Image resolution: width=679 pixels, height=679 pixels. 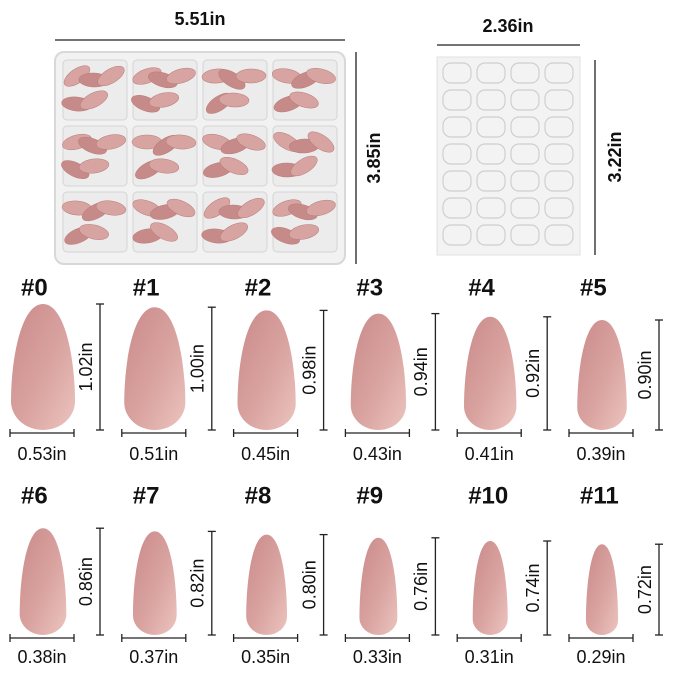 I want to click on nail-length: 0.94in, so click(x=421, y=371).